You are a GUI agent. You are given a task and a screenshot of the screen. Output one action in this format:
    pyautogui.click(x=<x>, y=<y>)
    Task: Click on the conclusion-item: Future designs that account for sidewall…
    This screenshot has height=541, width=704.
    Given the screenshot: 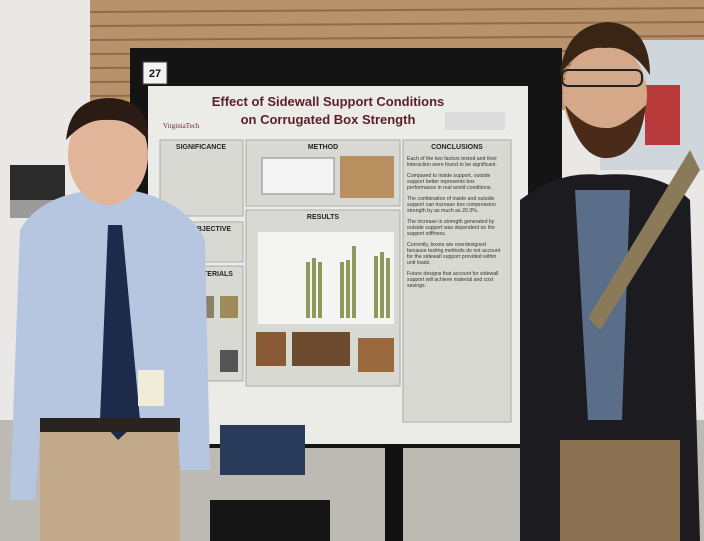 What is the action you would take?
    pyautogui.click(x=453, y=280)
    